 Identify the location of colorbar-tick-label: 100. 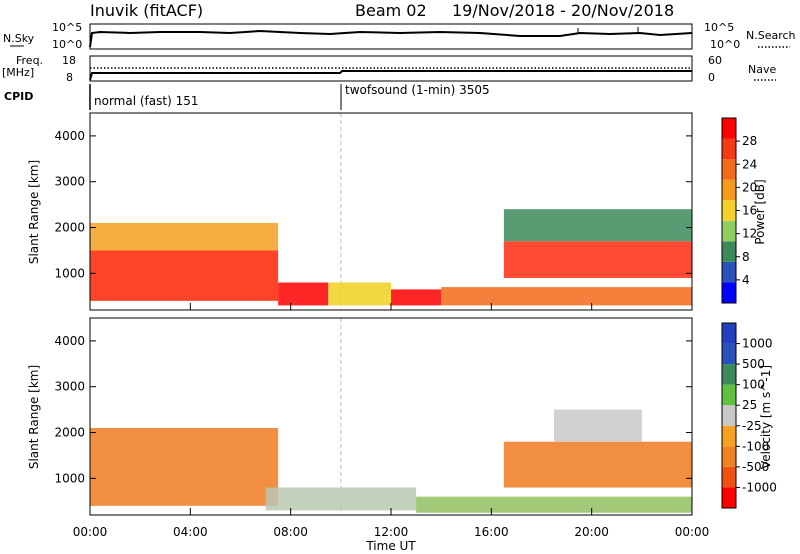
(753, 385).